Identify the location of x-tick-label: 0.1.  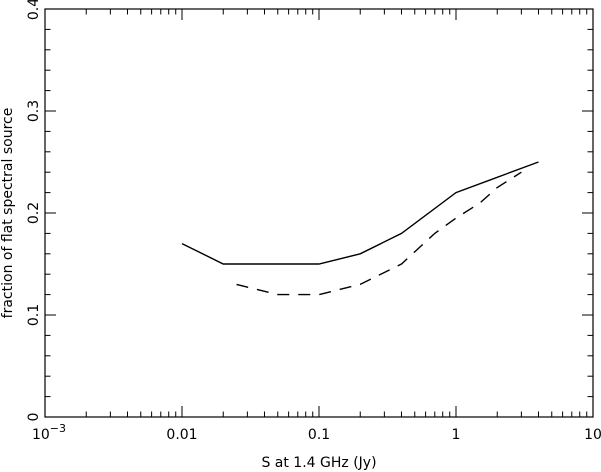
(319, 435).